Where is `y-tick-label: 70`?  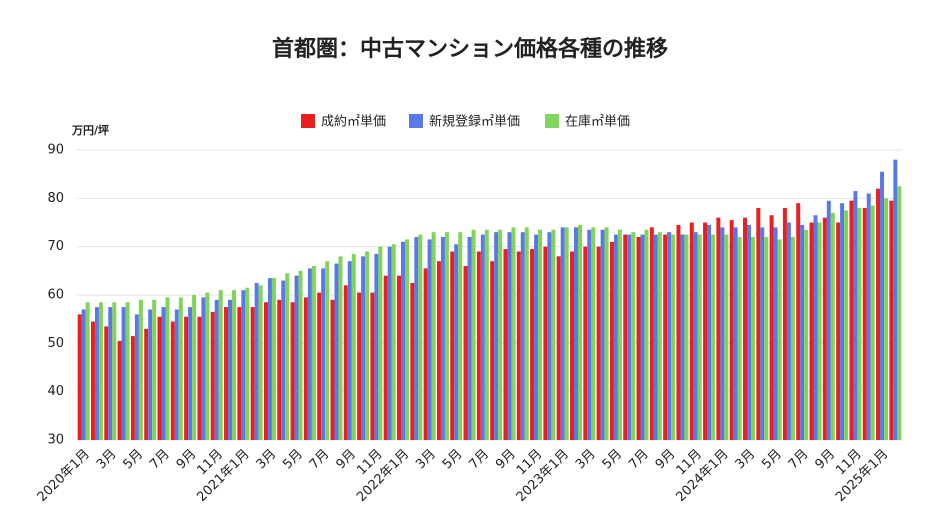 y-tick-label: 70 is located at coordinates (55, 246).